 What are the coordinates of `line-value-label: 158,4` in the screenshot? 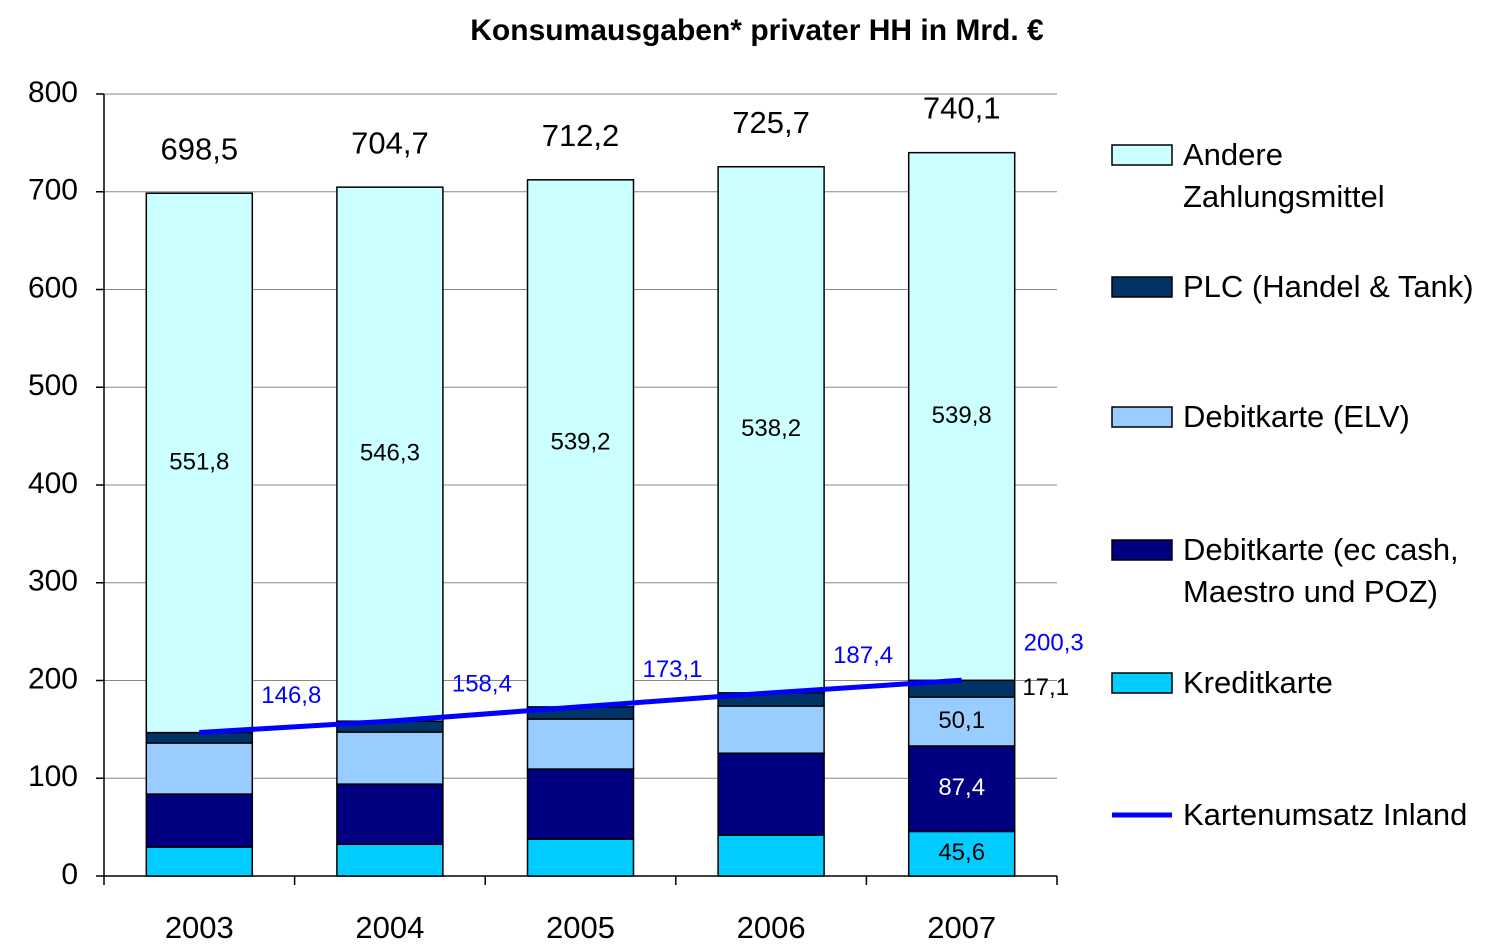 It's located at (482, 684).